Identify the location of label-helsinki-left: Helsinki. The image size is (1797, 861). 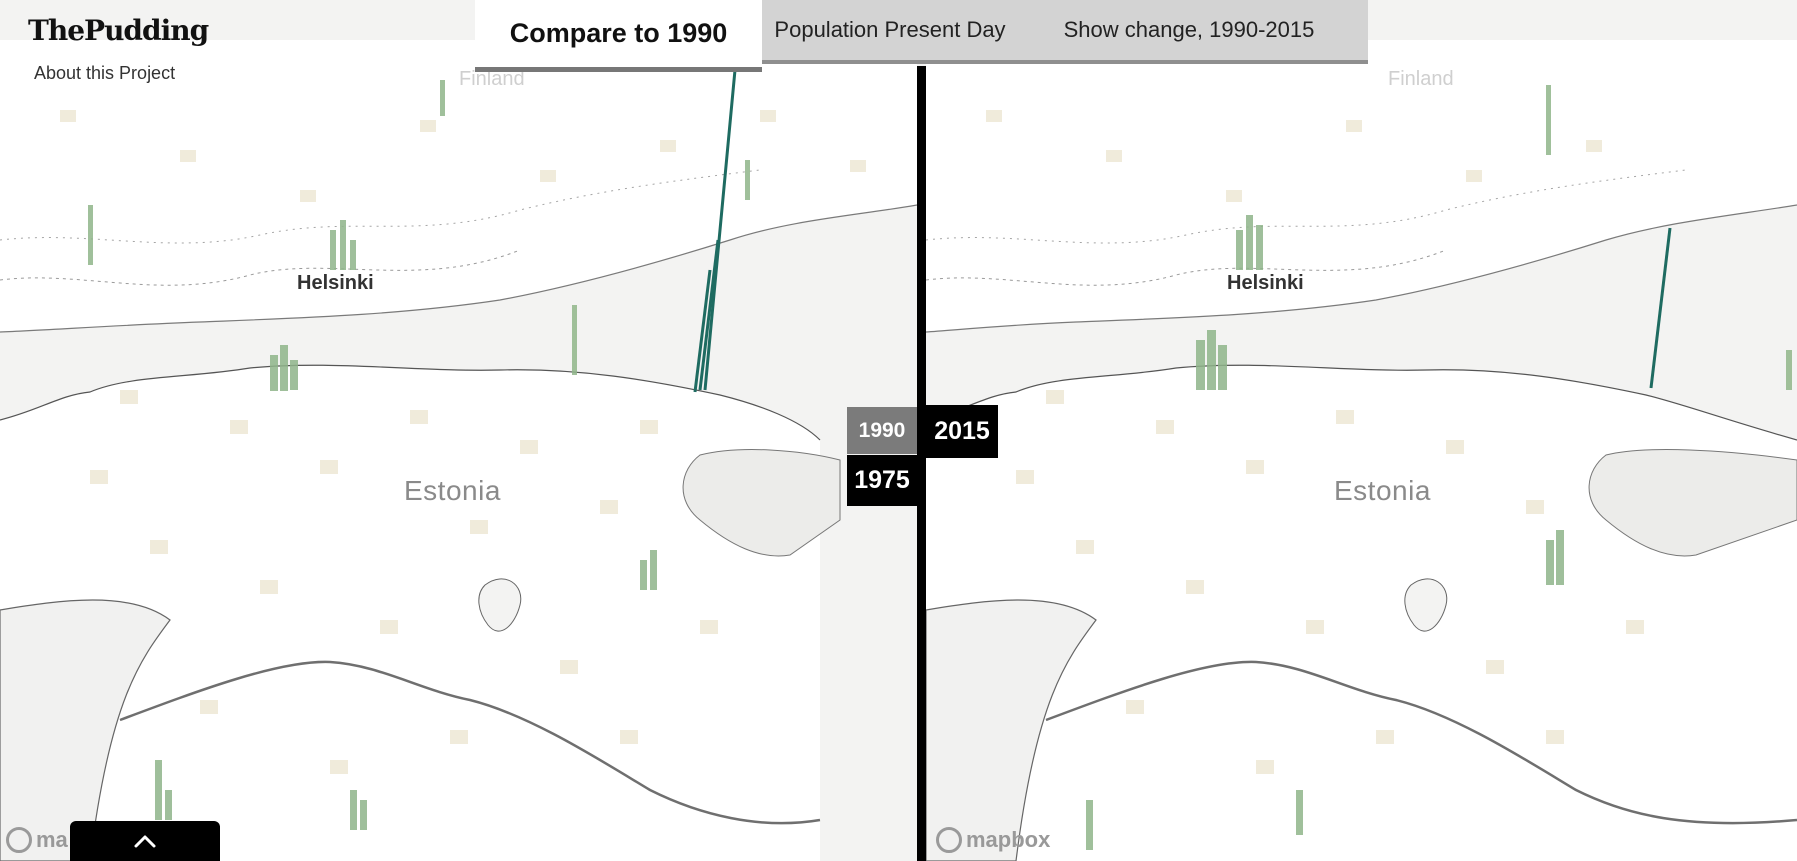
(335, 283).